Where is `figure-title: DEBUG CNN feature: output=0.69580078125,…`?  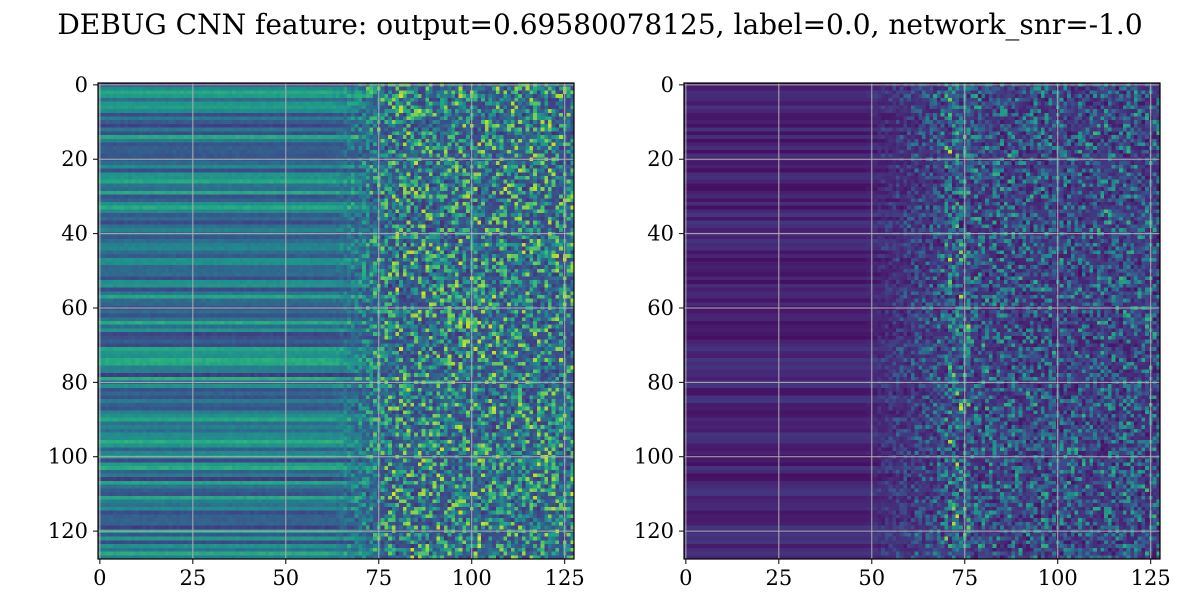
figure-title: DEBUG CNN feature: output=0.69580078125,… is located at coordinates (600, 24).